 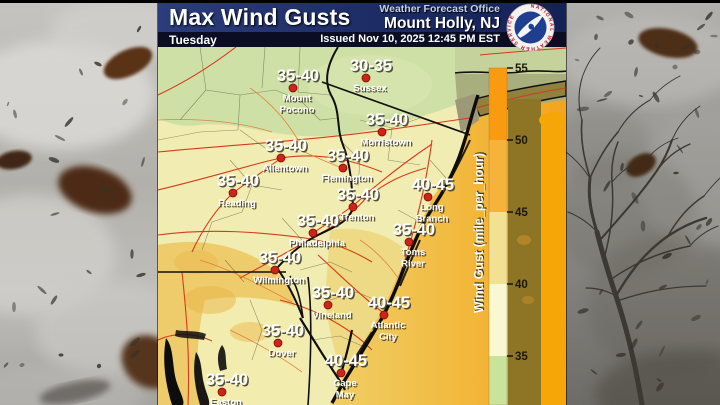 I want to click on city-name-label: Long, so click(x=431, y=207).